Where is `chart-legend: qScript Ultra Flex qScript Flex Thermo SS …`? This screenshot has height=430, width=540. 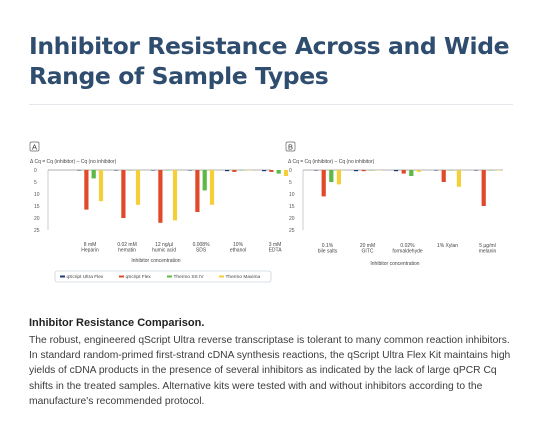 chart-legend: qScript Ultra Flex qScript Flex Thermo SS … is located at coordinates (163, 276).